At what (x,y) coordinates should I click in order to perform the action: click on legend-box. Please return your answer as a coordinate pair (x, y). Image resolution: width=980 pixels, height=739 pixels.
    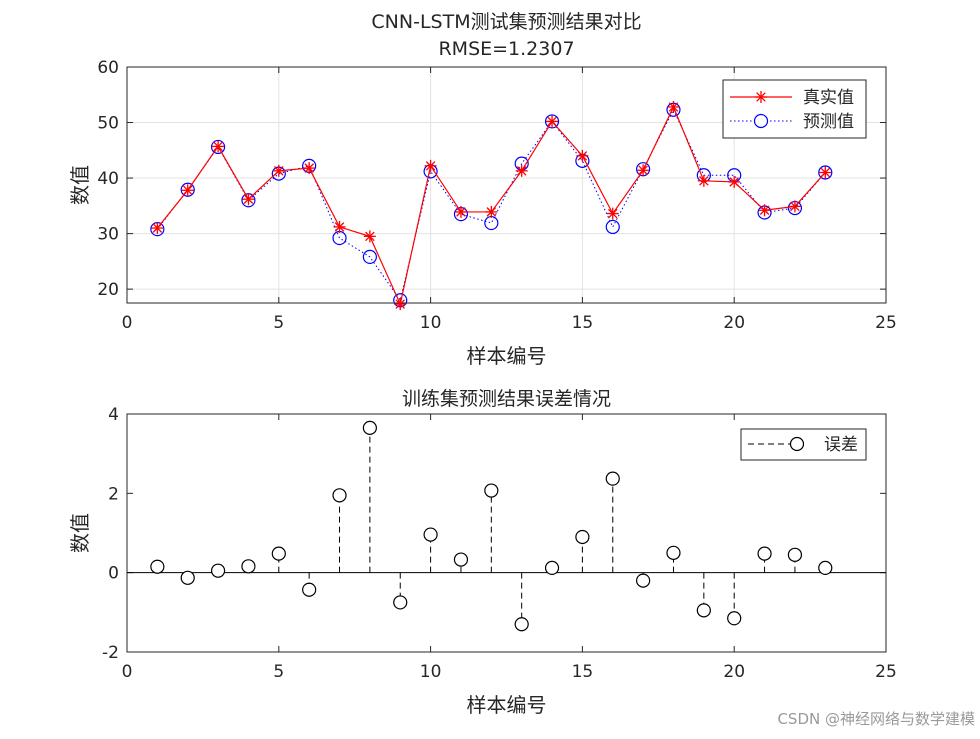
    Looking at the image, I should click on (794, 109).